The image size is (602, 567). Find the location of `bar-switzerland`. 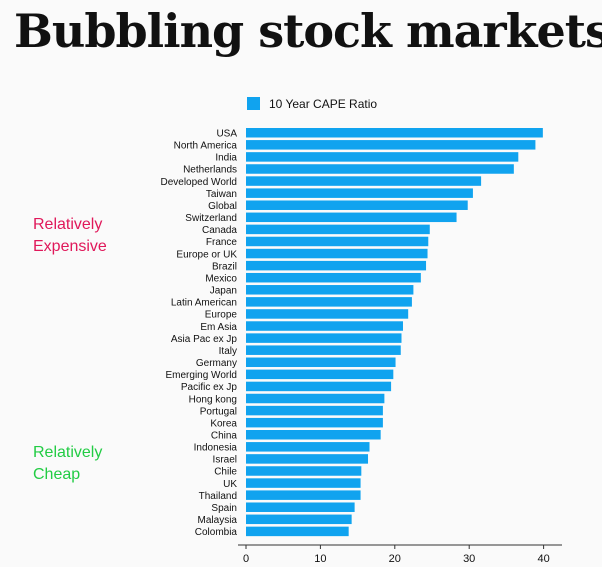

bar-switzerland is located at coordinates (351, 217).